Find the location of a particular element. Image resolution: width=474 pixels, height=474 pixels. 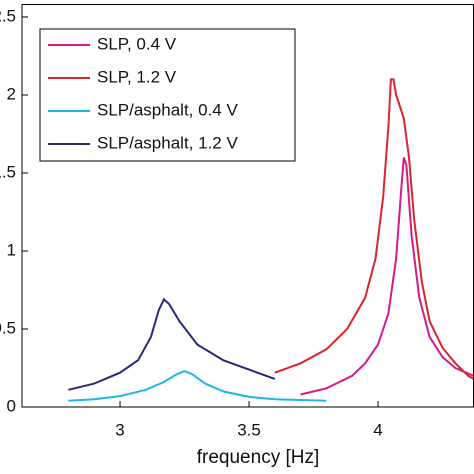

y-tick-label: 1.5 is located at coordinates (8, 171).